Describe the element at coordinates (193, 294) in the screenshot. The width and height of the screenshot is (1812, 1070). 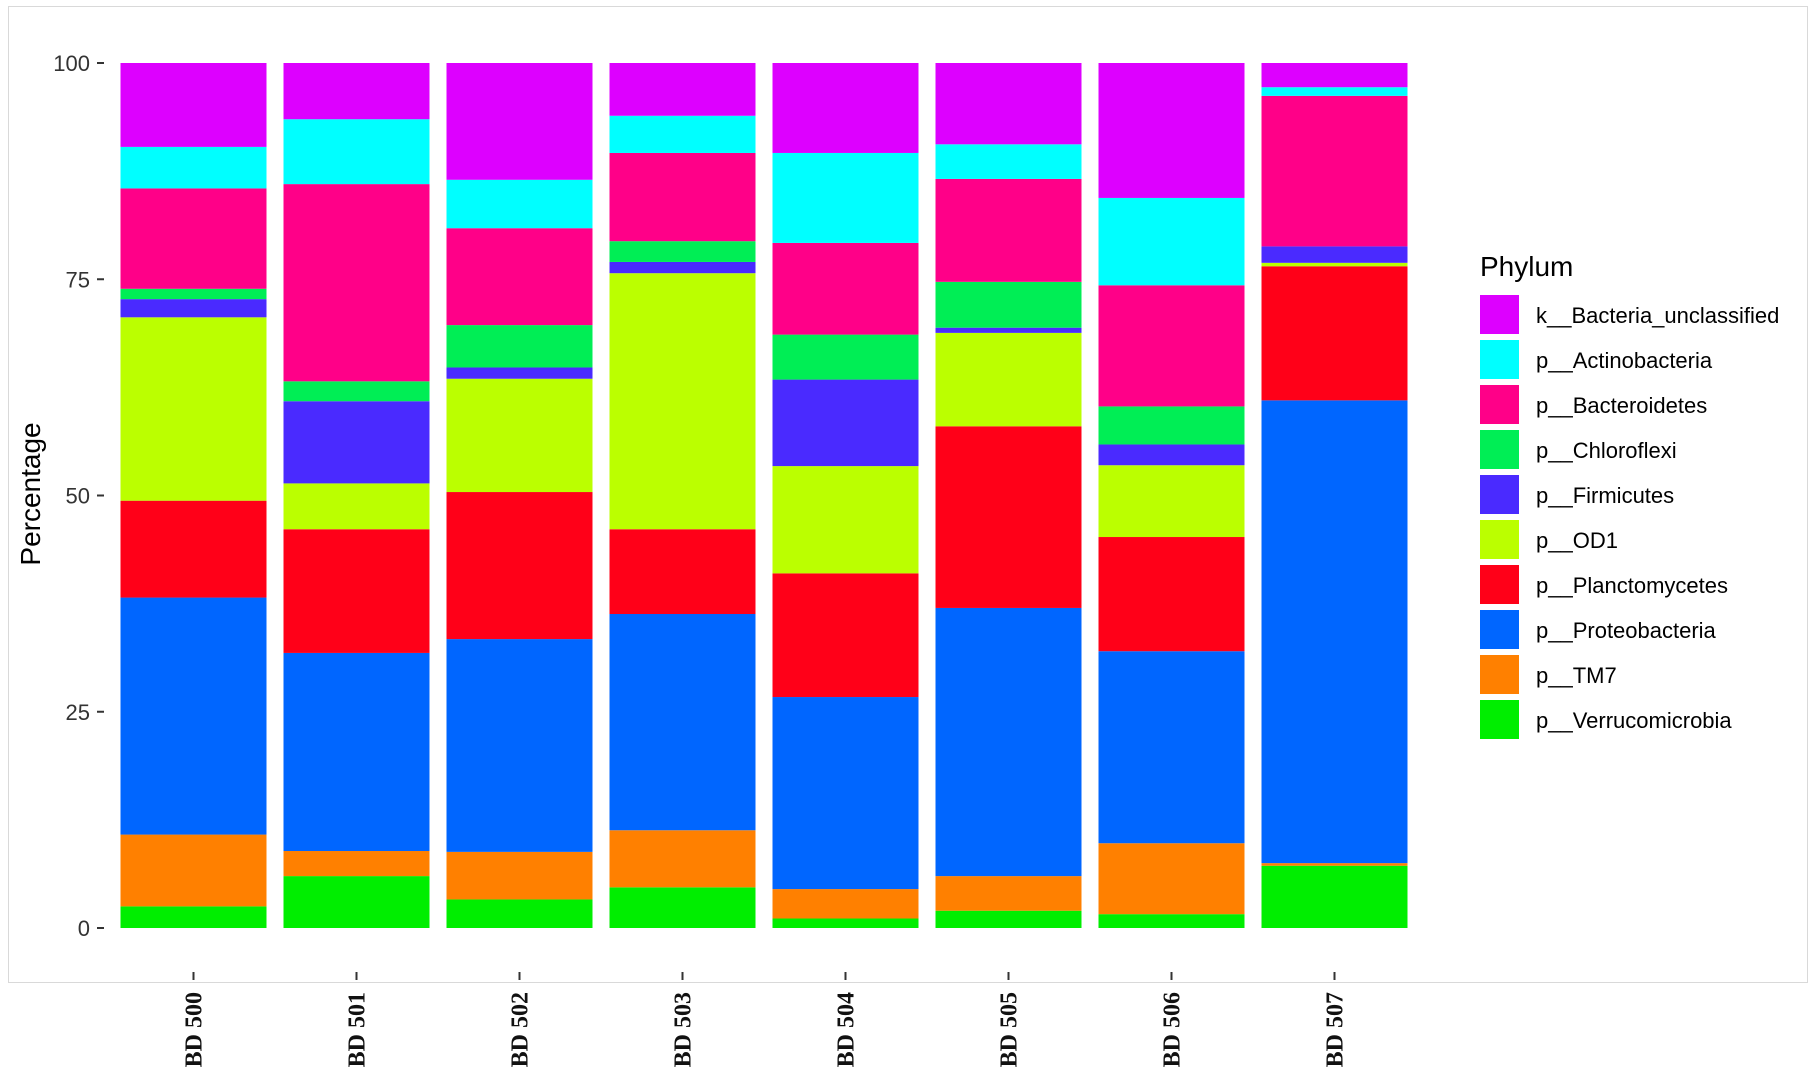
I see `bar-segment-bd-500-p-chloroflexi` at that location.